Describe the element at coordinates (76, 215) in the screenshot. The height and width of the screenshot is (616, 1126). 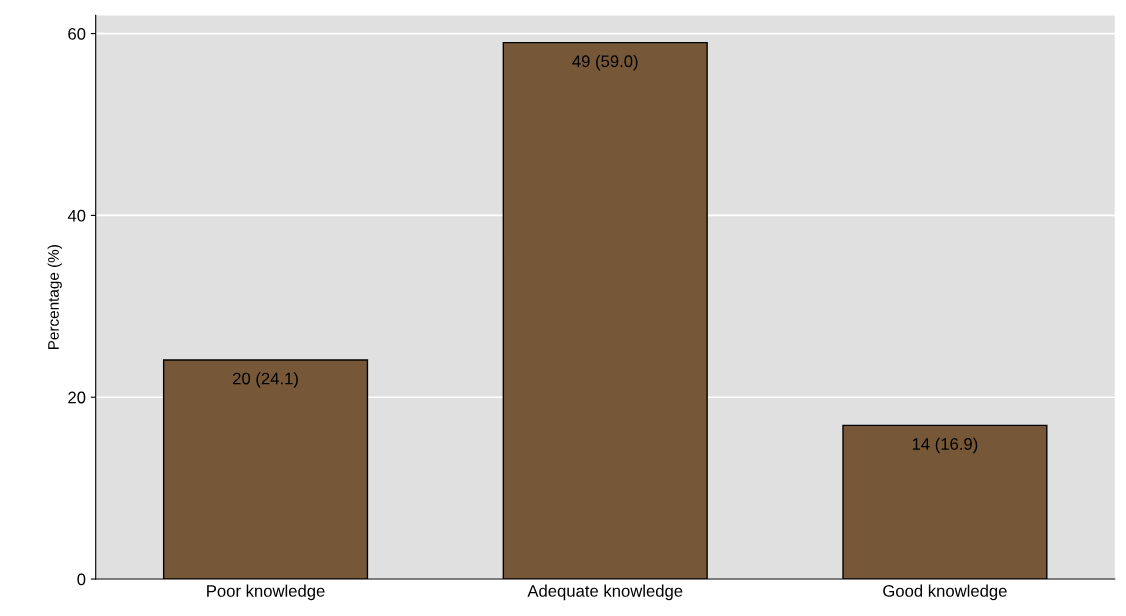
I see `y-tick-label: 40` at that location.